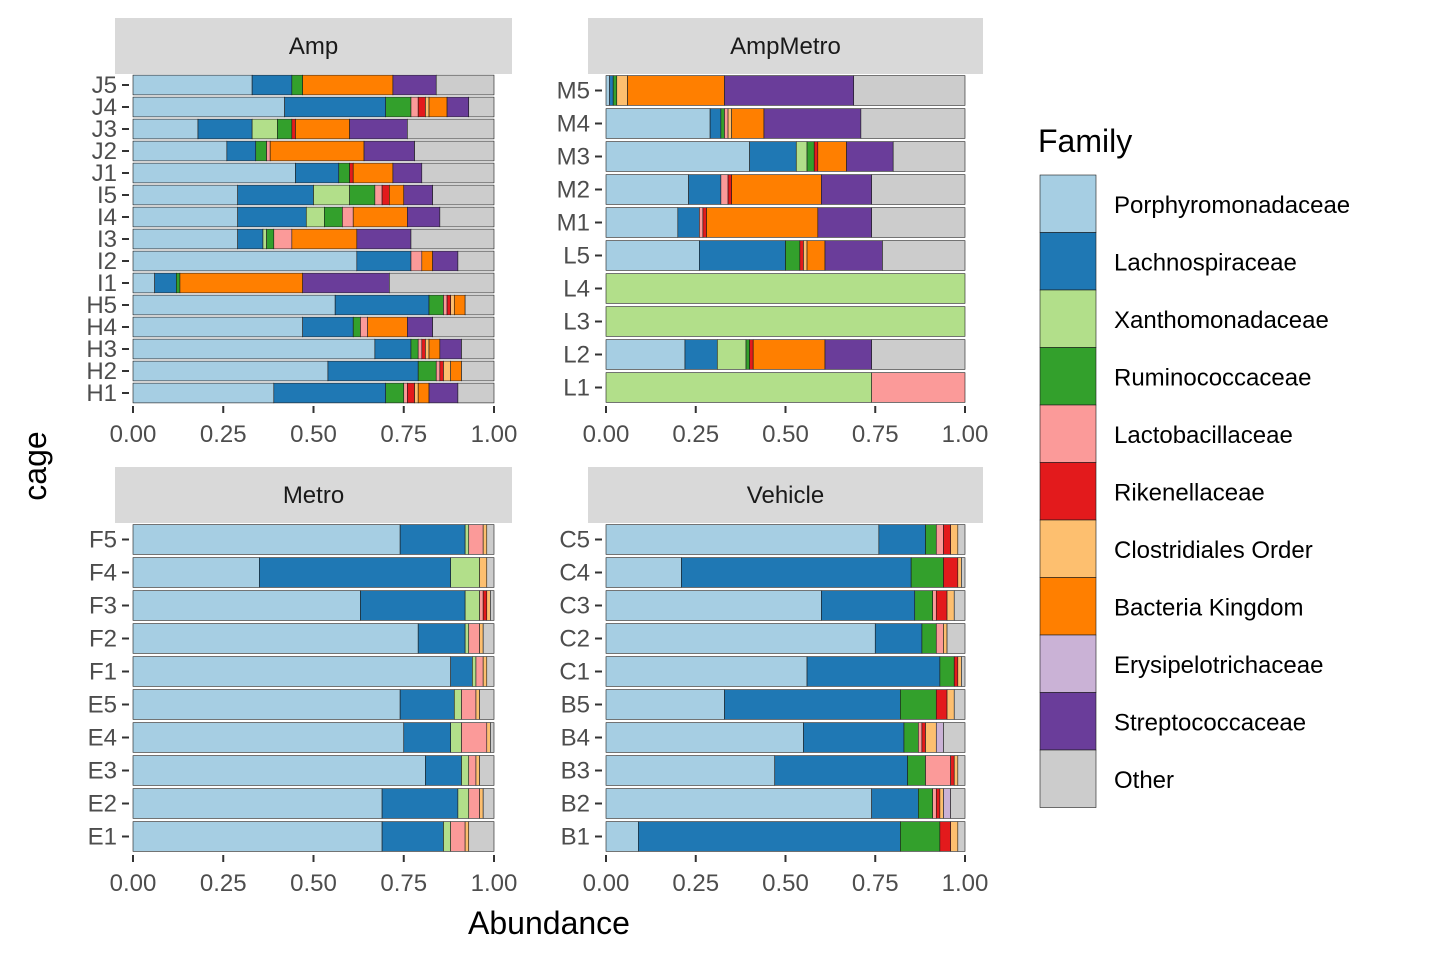 The width and height of the screenshot is (1440, 960). I want to click on bar-segment-C4-ruminococcaceae, so click(927, 572).